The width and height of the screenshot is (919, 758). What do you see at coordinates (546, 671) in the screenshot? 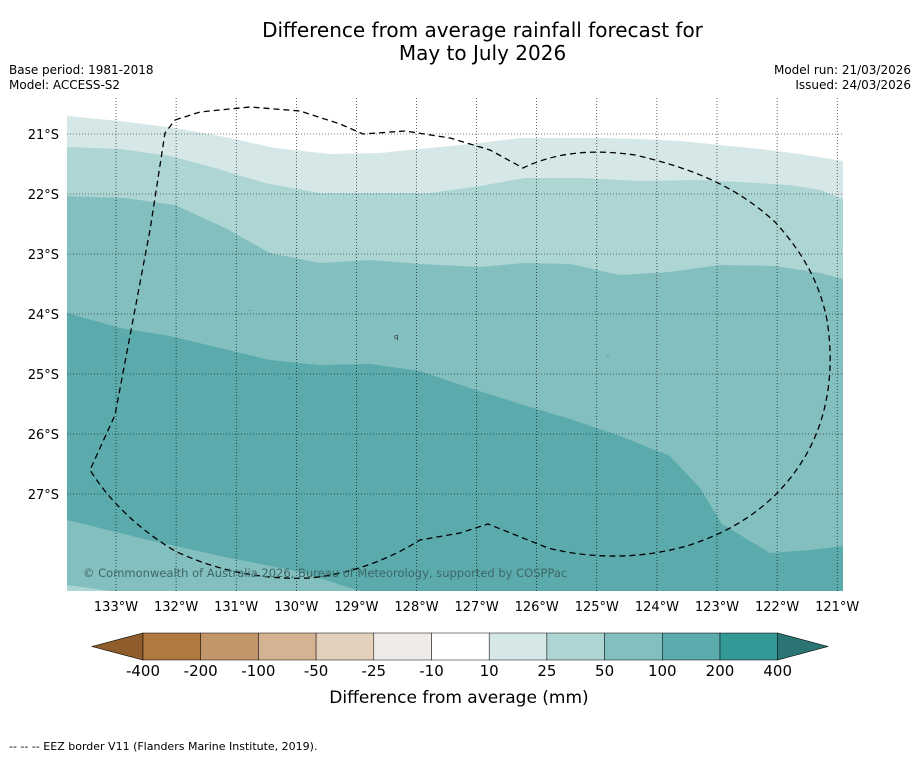
I see `colorbar-tick-label: 25` at bounding box center [546, 671].